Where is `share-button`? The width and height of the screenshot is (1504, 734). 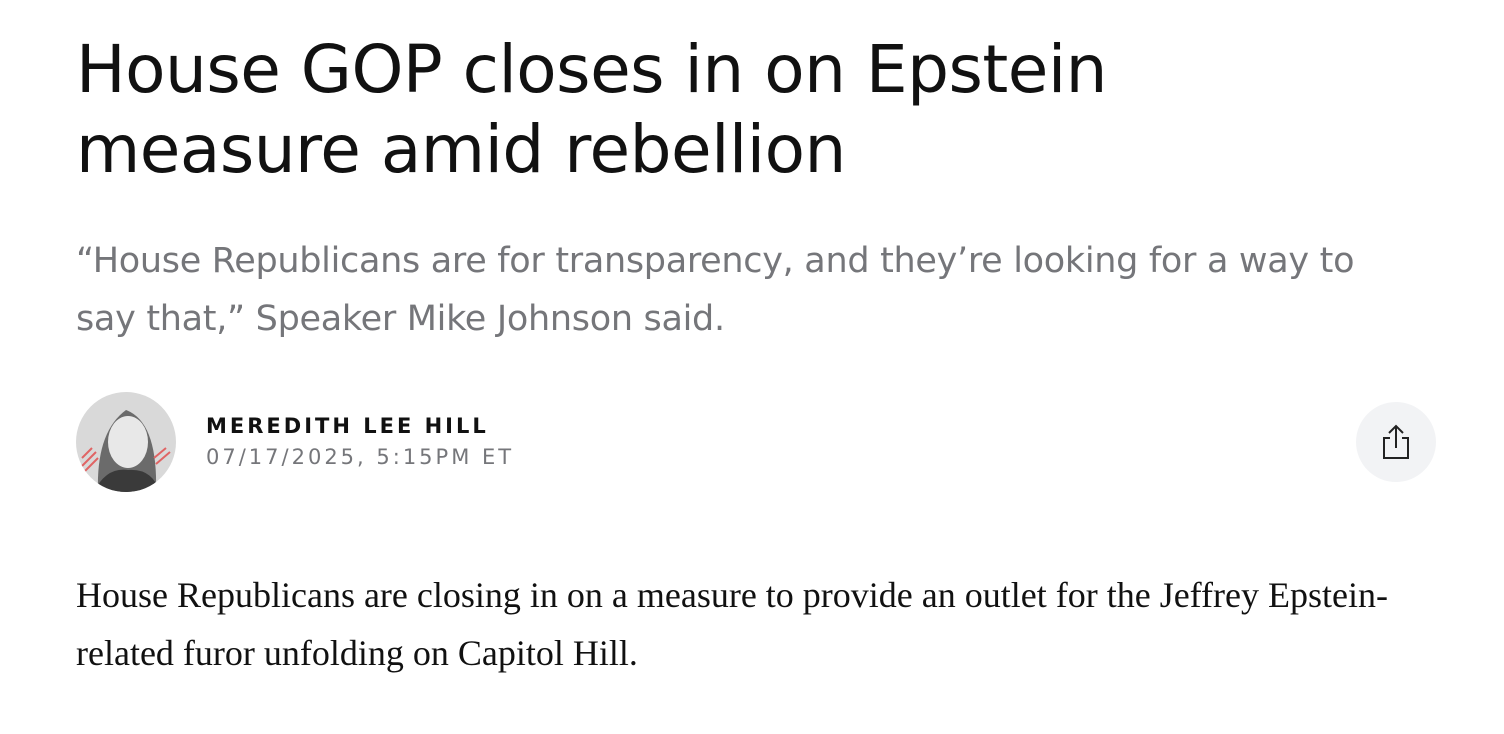
share-button is located at coordinates (1396, 442).